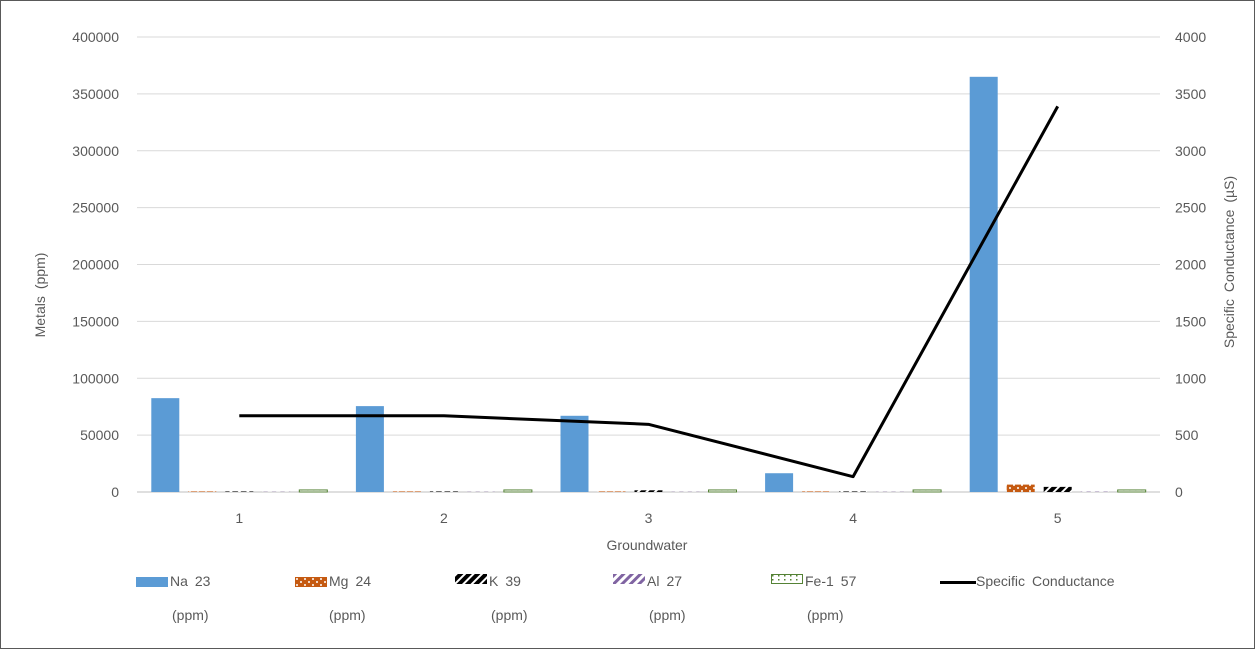  I want to click on legend-unit-fe: (ppm), so click(825, 615).